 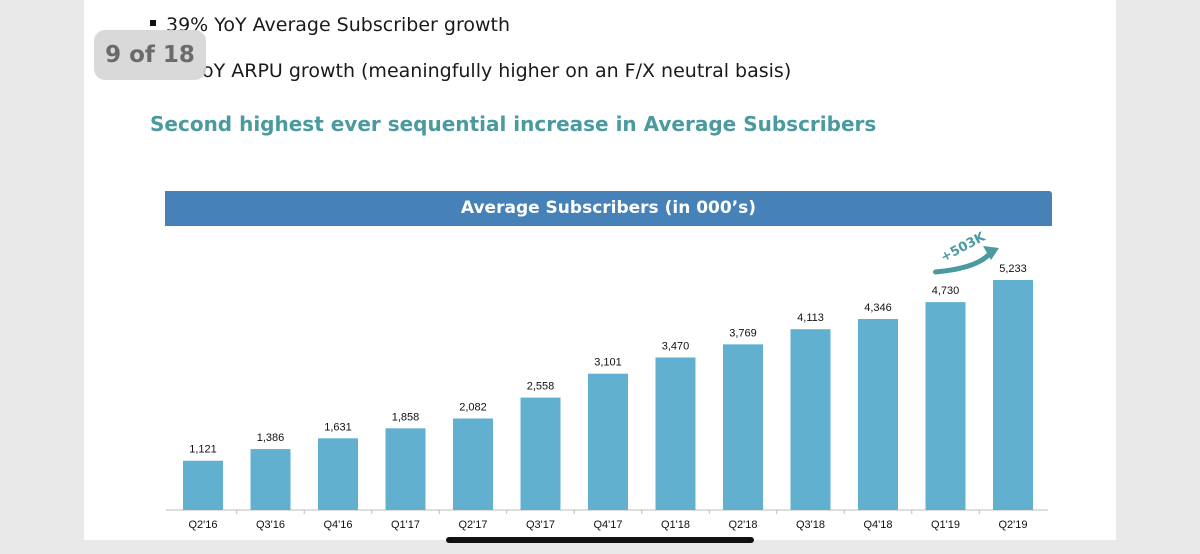 What do you see at coordinates (945, 525) in the screenshot?
I see `category-label: Q1'19` at bounding box center [945, 525].